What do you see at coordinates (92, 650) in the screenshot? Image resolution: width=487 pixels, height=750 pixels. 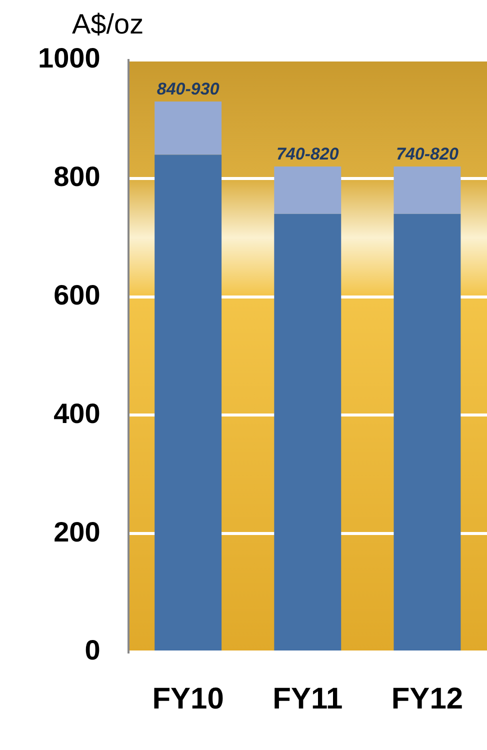 I see `y-tick-label: 0` at bounding box center [92, 650].